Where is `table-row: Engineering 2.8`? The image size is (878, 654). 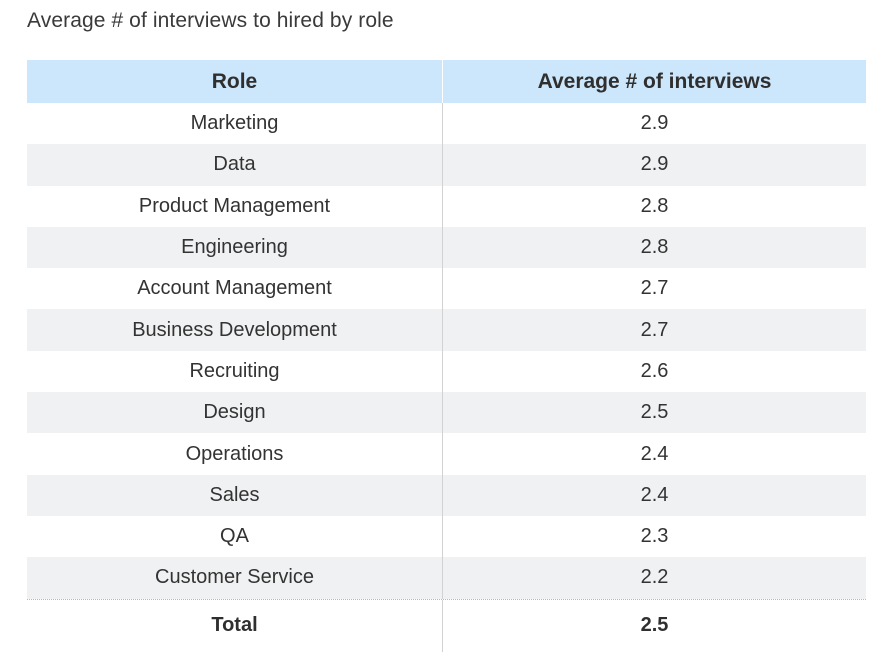
table-row: Engineering 2.8 is located at coordinates (446, 247).